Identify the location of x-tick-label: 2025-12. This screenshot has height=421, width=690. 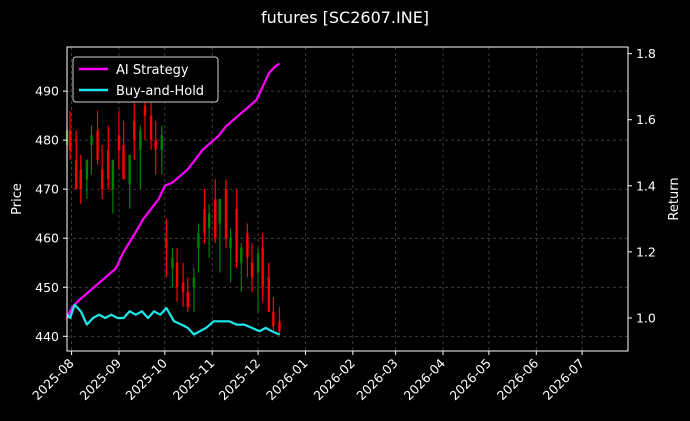
(240, 380).